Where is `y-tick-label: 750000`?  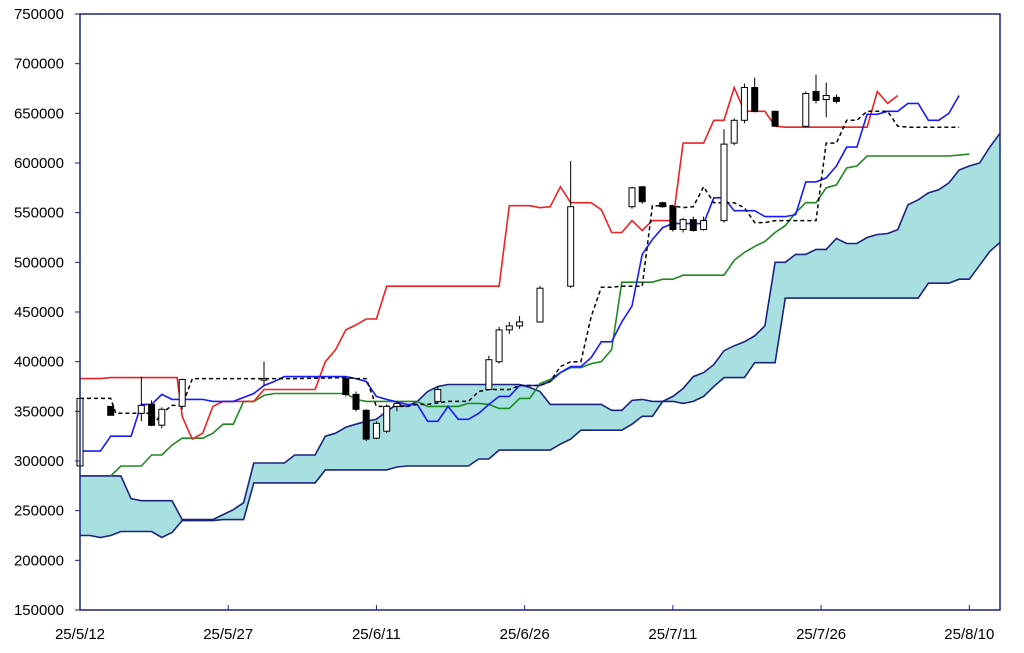
y-tick-label: 750000 is located at coordinates (39, 14).